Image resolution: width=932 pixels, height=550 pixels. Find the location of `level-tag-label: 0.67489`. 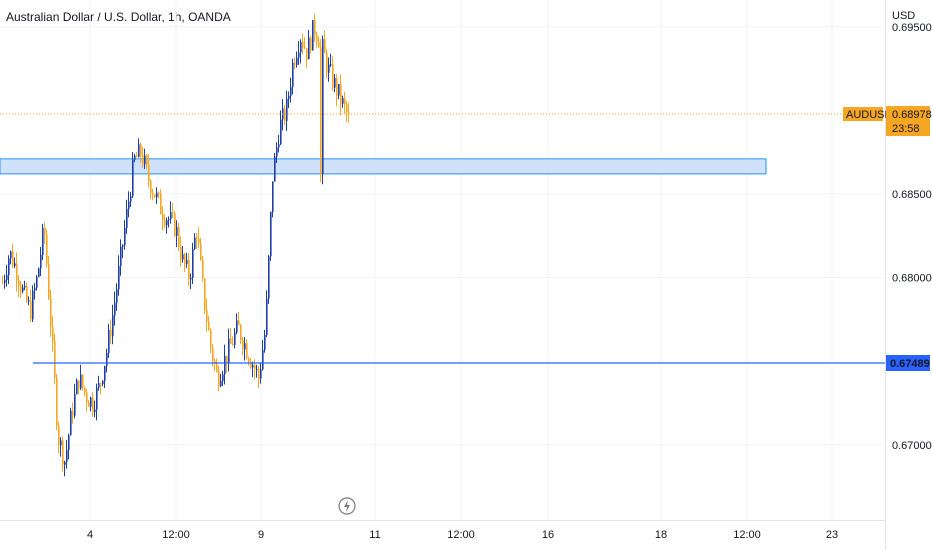

level-tag-label: 0.67489 is located at coordinates (910, 364).